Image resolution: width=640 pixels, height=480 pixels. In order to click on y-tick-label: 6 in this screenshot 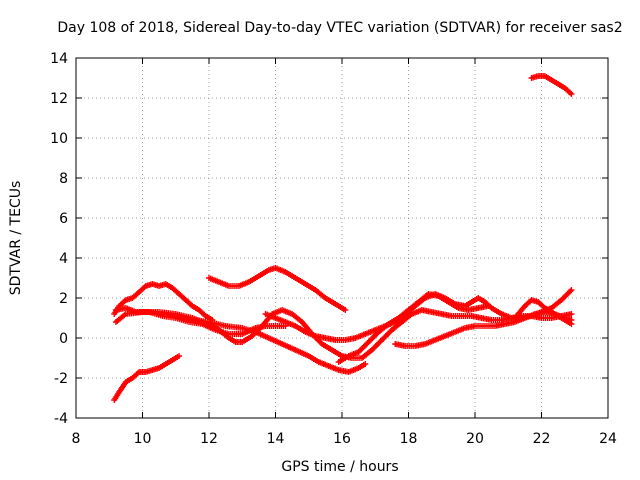, I will do `click(63, 219)`.